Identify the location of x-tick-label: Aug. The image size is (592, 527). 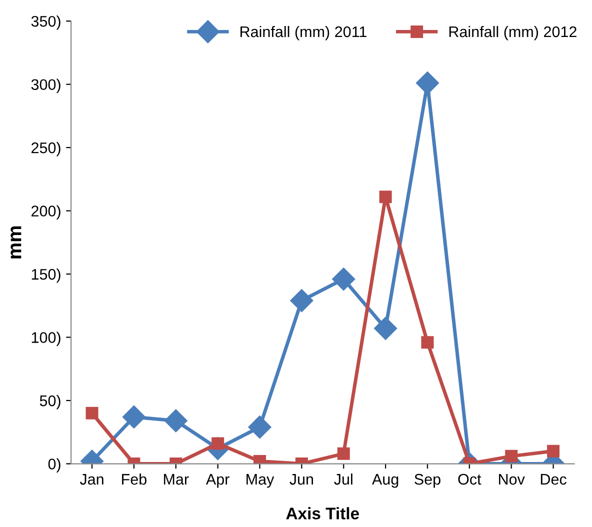
(385, 481).